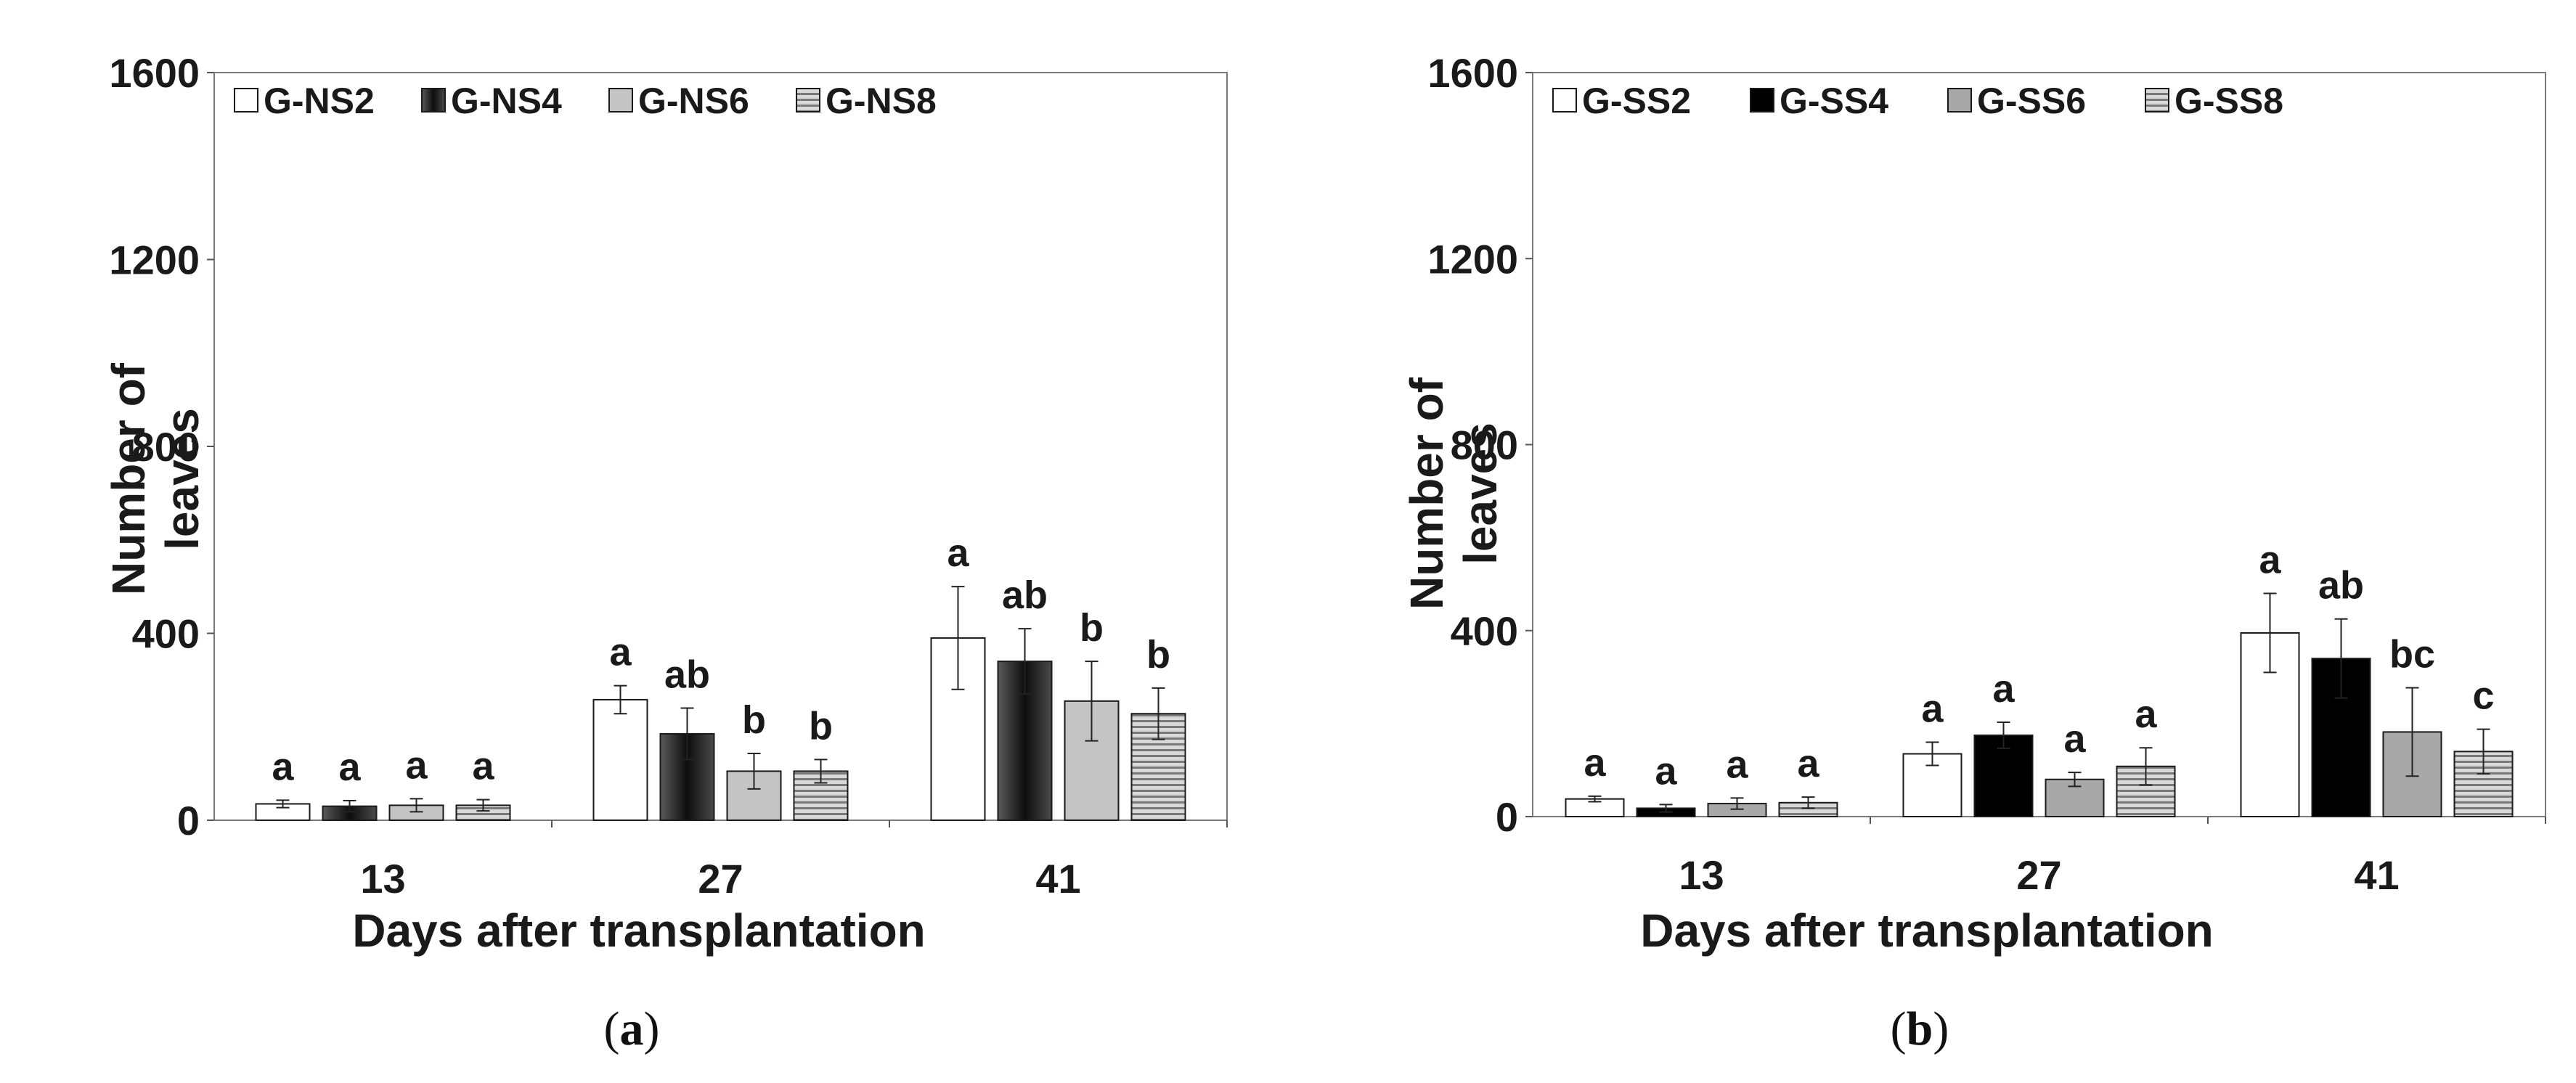  I want to click on legend-label: G-NS6, so click(693, 101).